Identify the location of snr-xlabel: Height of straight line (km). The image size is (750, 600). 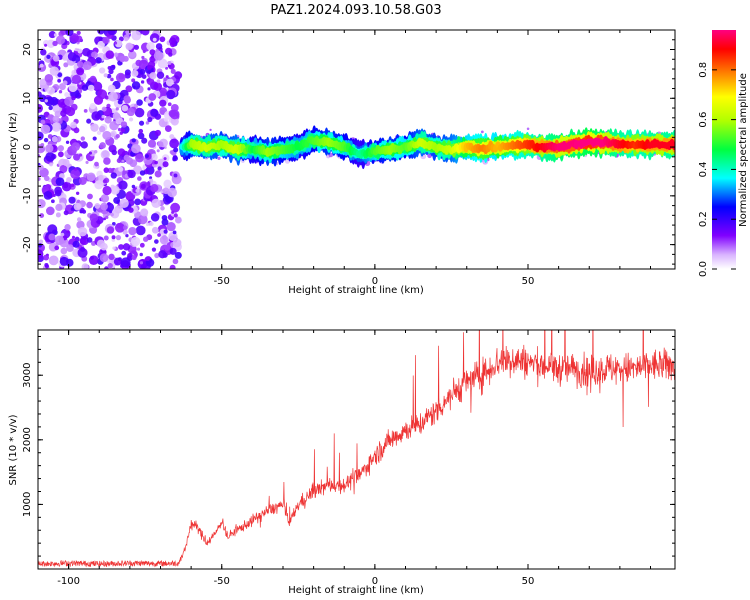
(356, 590).